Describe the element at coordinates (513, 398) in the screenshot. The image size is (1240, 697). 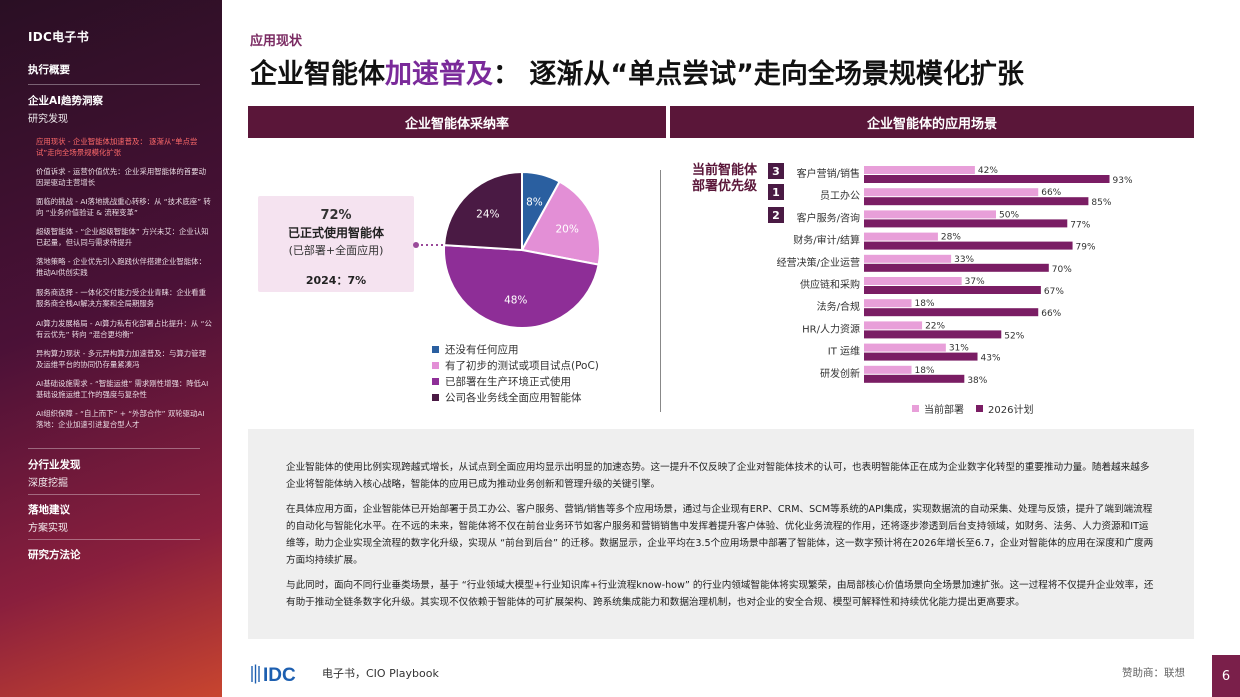
I see `pie-legend-label: 公司各业务线全面应用智能体` at that location.